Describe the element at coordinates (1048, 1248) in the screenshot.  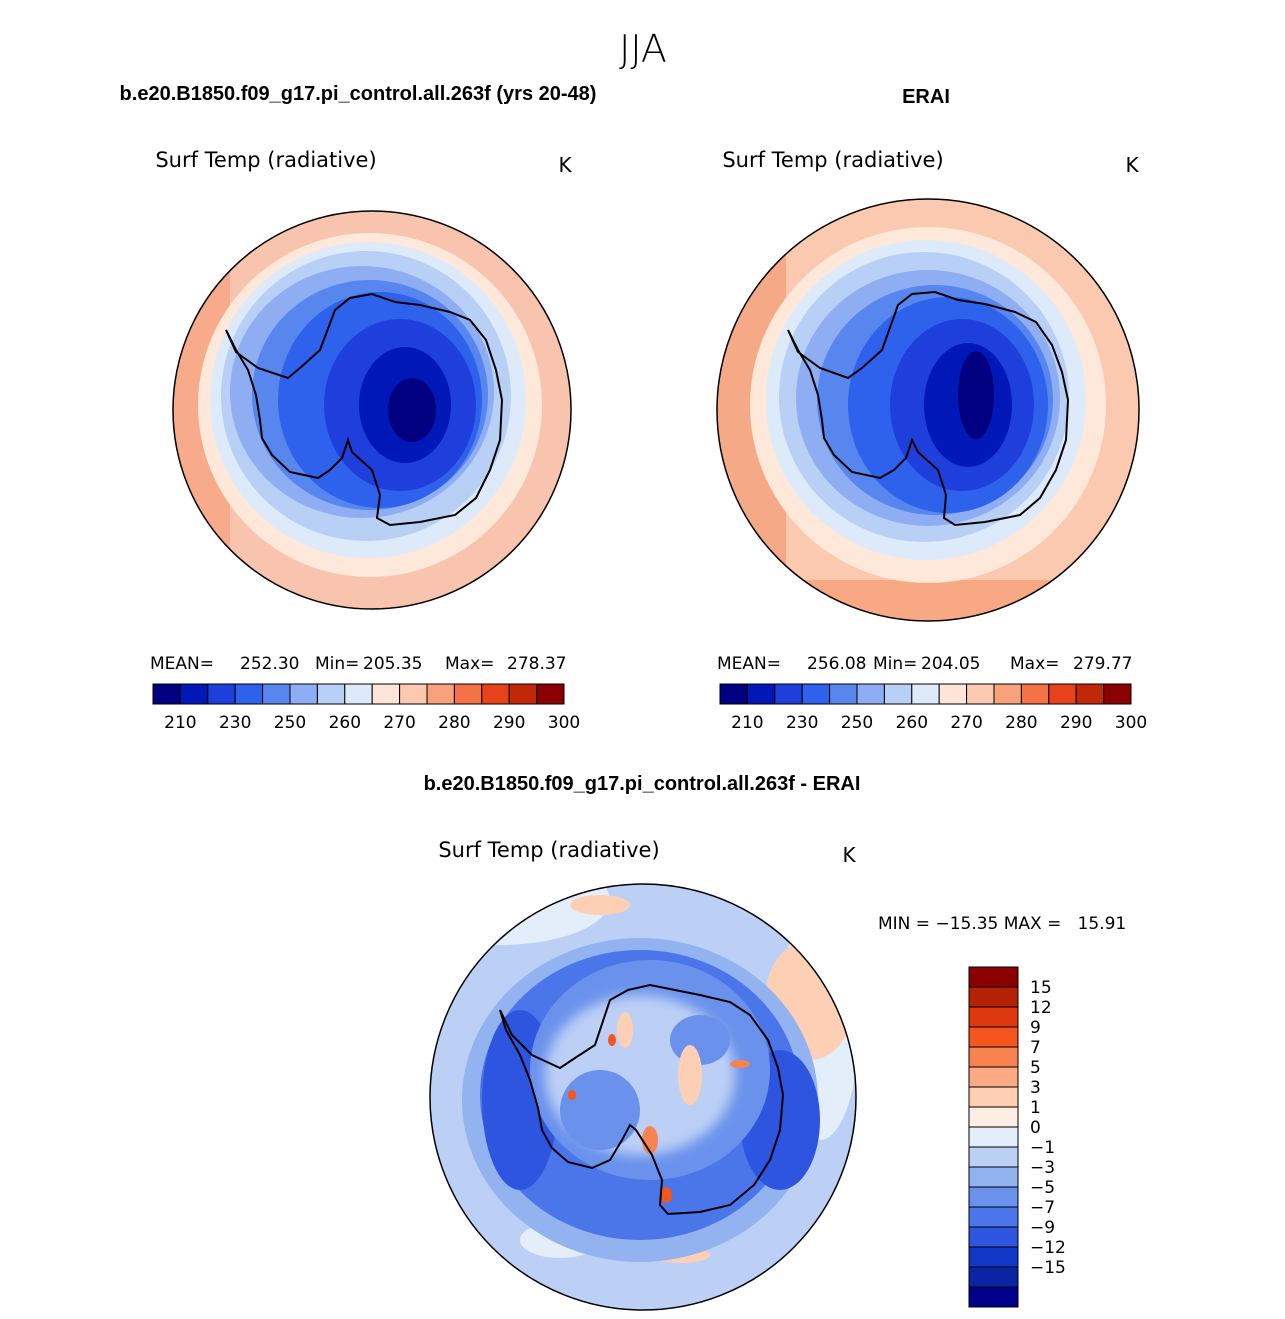
I see `colorbar-tick-label: −12` at that location.